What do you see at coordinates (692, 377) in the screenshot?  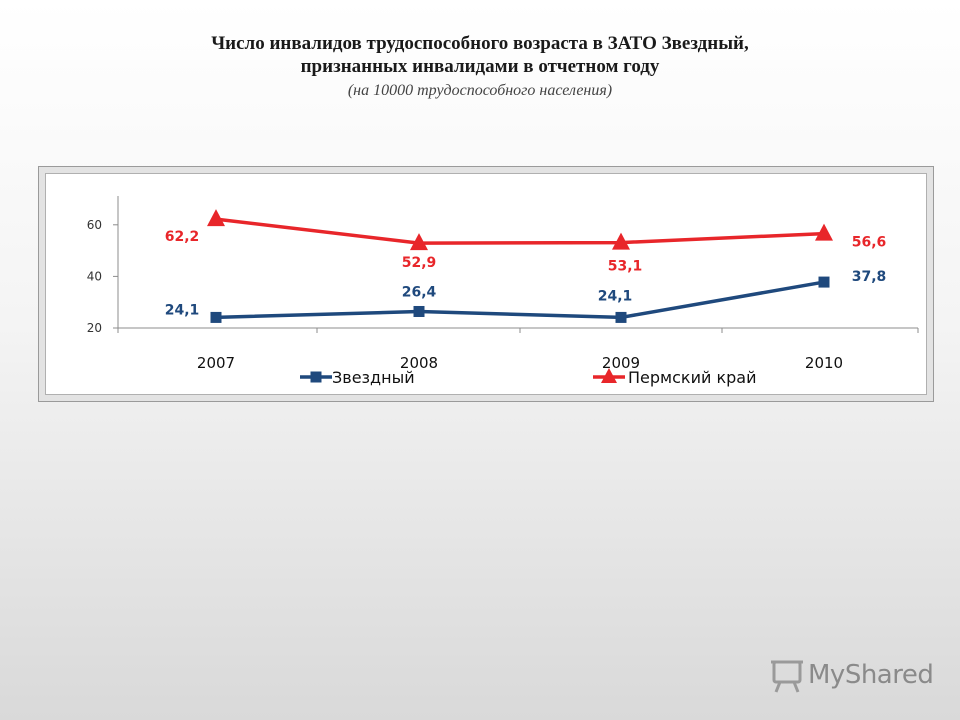 I see `legend-label: Пермский край` at bounding box center [692, 377].